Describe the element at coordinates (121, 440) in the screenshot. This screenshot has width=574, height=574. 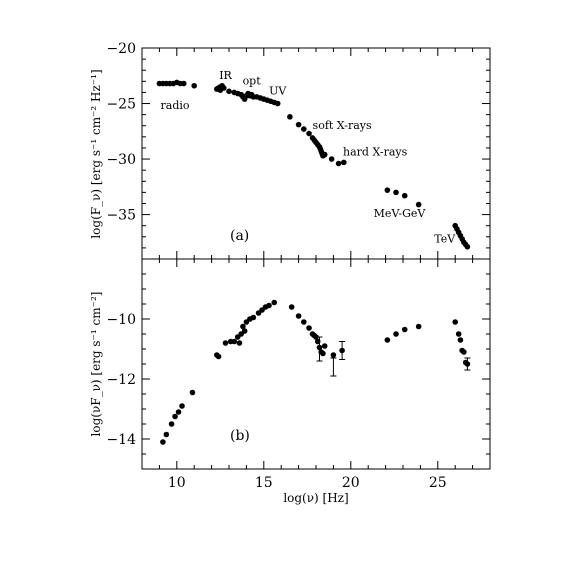
I see `panel-b-ytick-label: −14` at that location.